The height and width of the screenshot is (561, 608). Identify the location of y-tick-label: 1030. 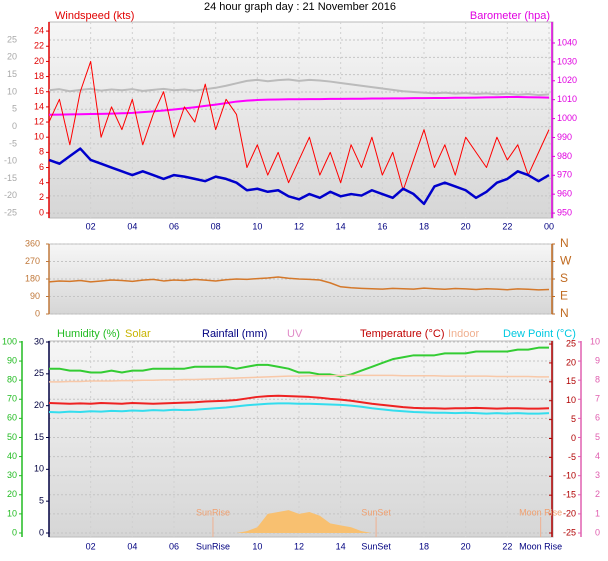
(567, 61).